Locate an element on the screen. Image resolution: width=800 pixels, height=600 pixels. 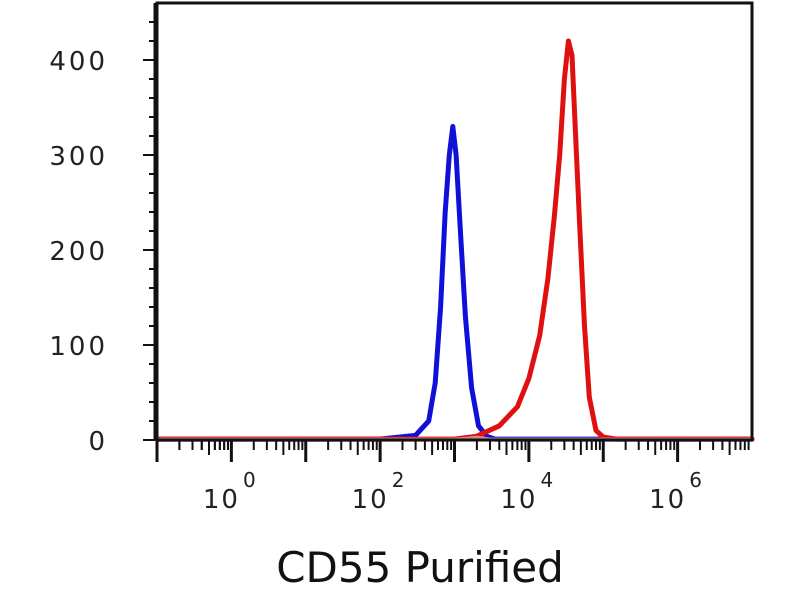
y-tick-label: 400 is located at coordinates (78, 62).